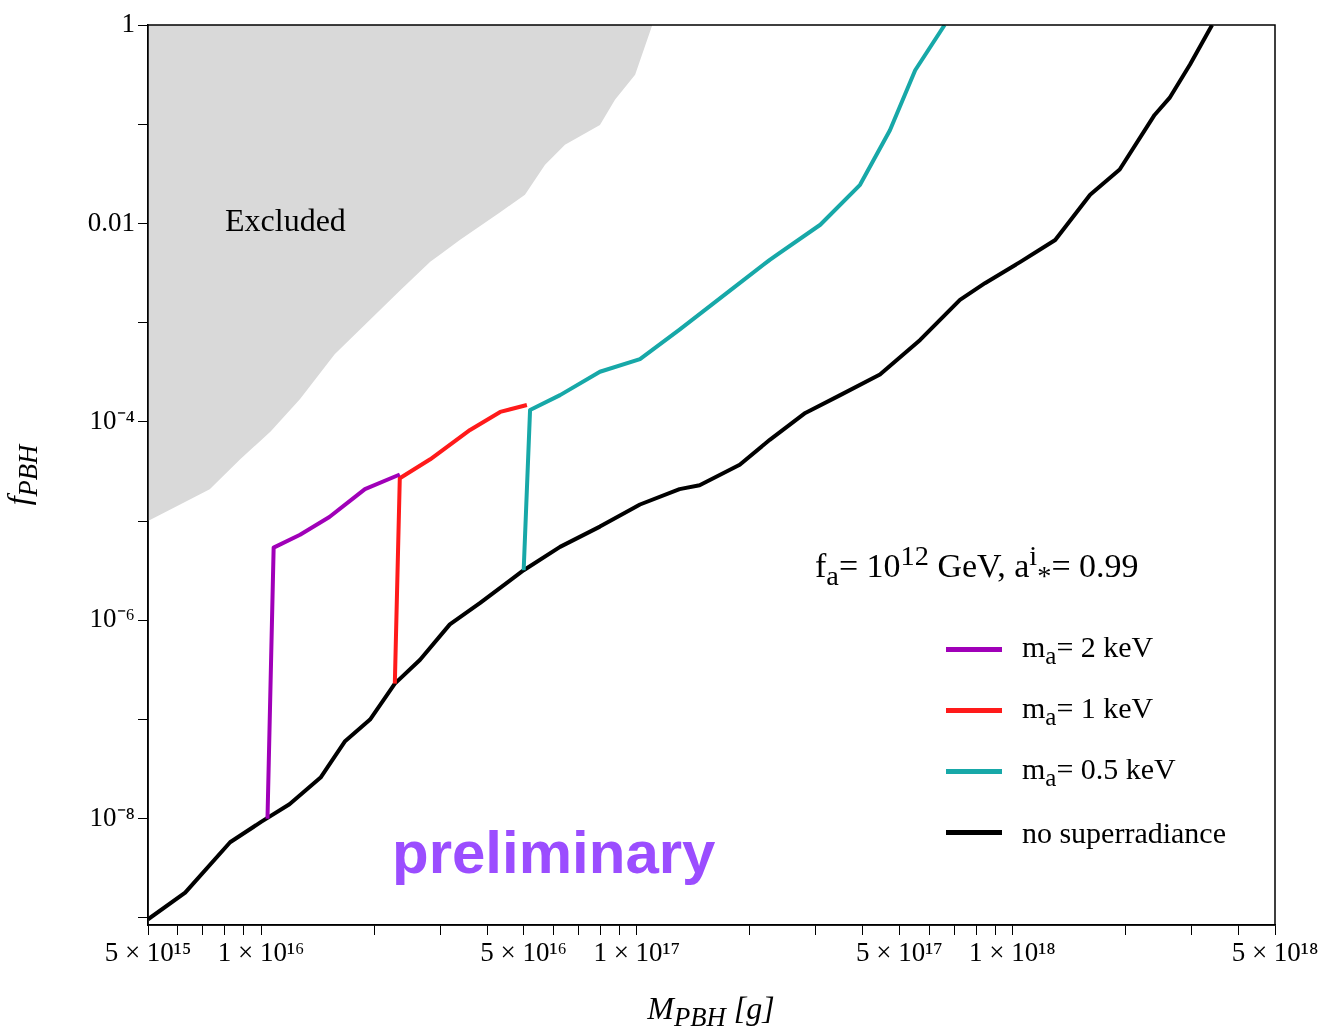 This screenshot has width=1336, height=1033. Describe the element at coordinates (1098, 771) in the screenshot. I see `legend-label: m$_{a}$= 0.5 keV` at that location.